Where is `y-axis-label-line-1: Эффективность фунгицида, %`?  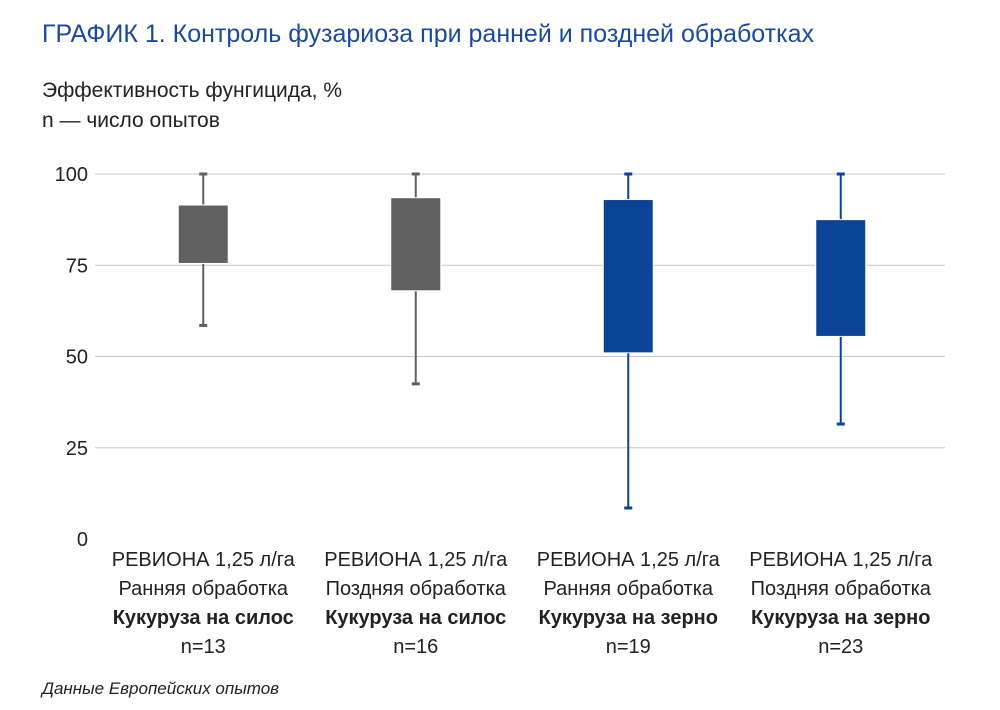
y-axis-label-line-1: Эффективность фунгицида, % is located at coordinates (192, 90).